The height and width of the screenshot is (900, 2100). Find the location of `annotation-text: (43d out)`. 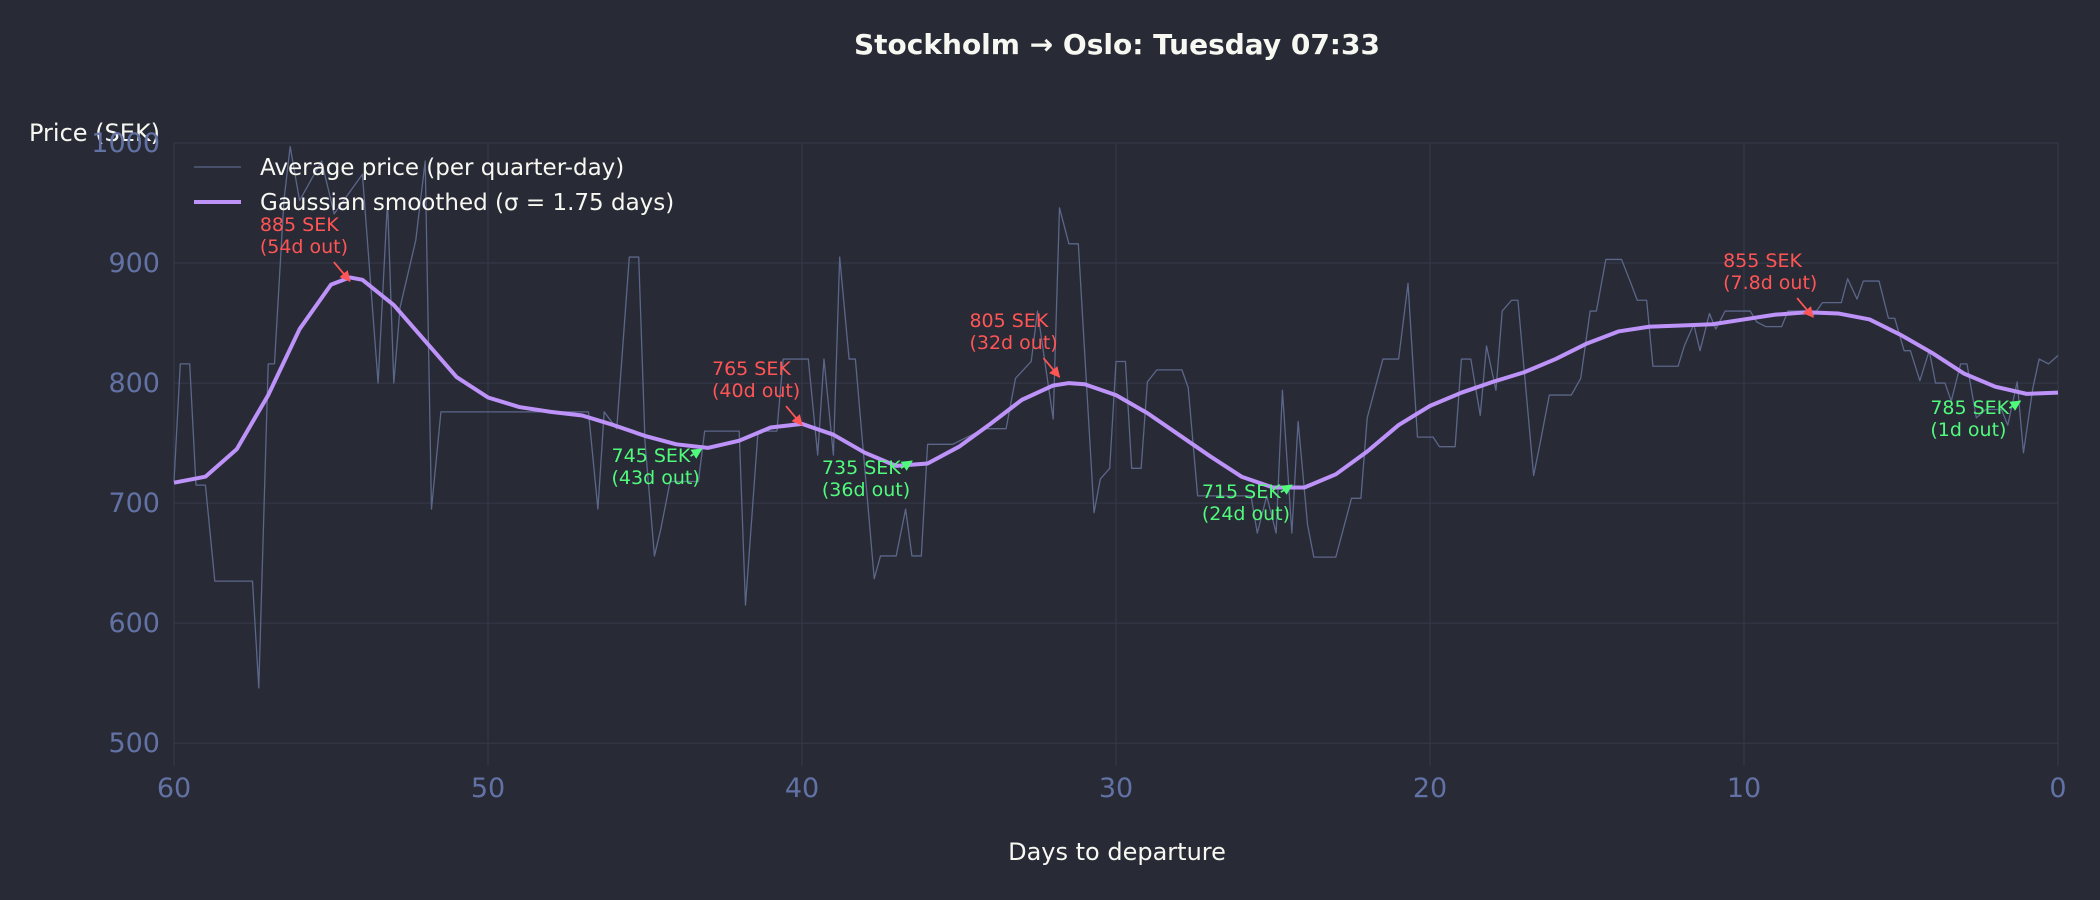

annotation-text: (43d out) is located at coordinates (656, 478).